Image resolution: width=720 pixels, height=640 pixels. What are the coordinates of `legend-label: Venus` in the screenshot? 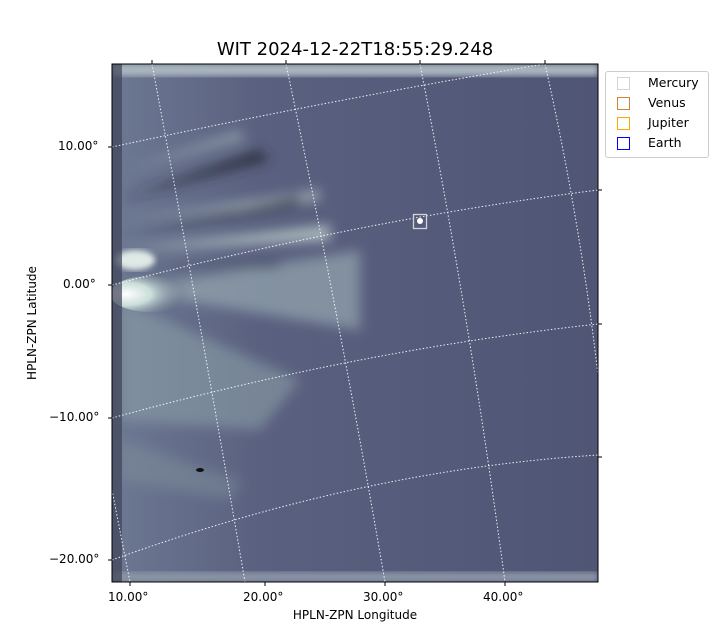 It's located at (667, 102).